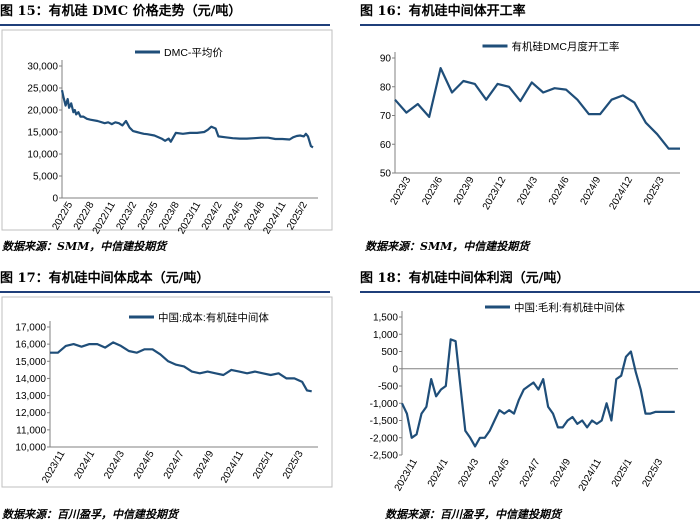 The width and height of the screenshot is (700, 526). What do you see at coordinates (30, 345) in the screenshot?
I see `y-tick-label: 16,000` at bounding box center [30, 345].